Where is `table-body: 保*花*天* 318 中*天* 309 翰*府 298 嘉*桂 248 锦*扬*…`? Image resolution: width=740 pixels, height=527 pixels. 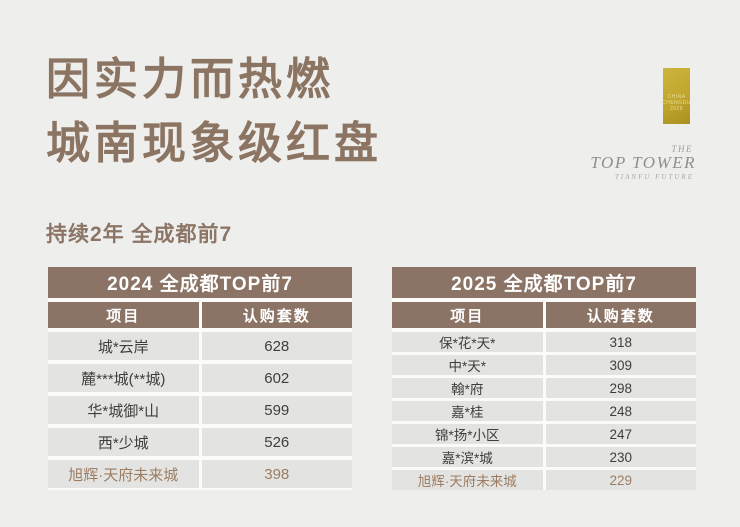
table-body: 保*花*天* 318 中*天* 309 翰*府 298 嘉*桂 248 锦*扬*… is located at coordinates (544, 411).